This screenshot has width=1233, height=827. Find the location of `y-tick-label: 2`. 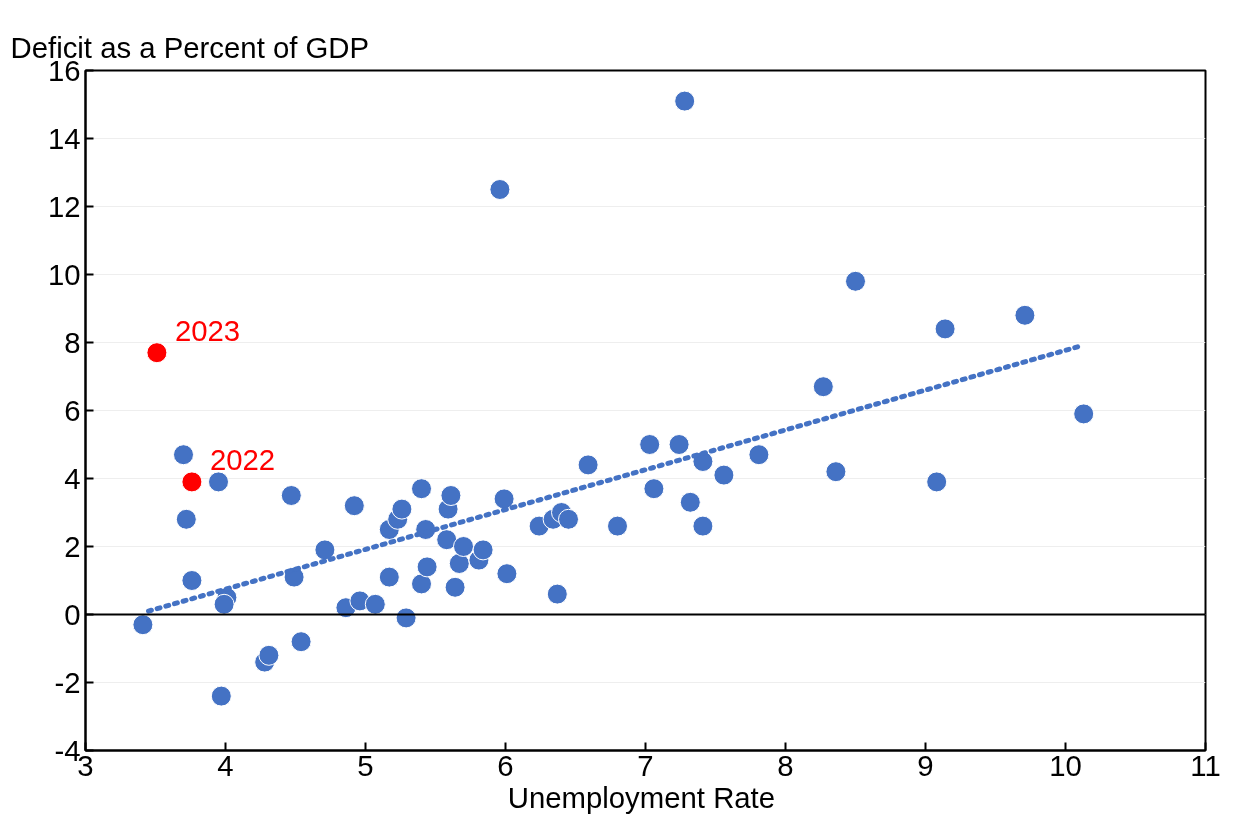

y-tick-label: 2 is located at coordinates (72, 546).